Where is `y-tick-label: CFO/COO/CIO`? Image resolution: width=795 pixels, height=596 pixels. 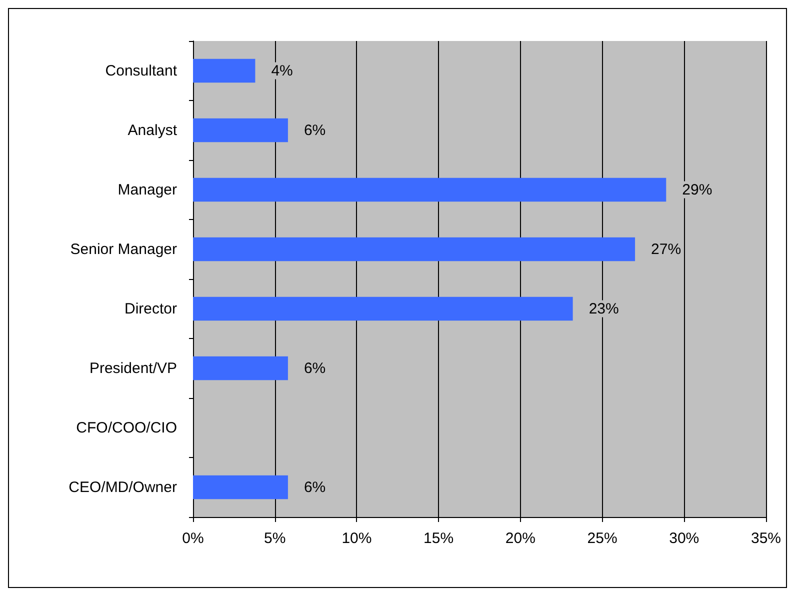 y-tick-label: CFO/COO/CIO is located at coordinates (126, 427).